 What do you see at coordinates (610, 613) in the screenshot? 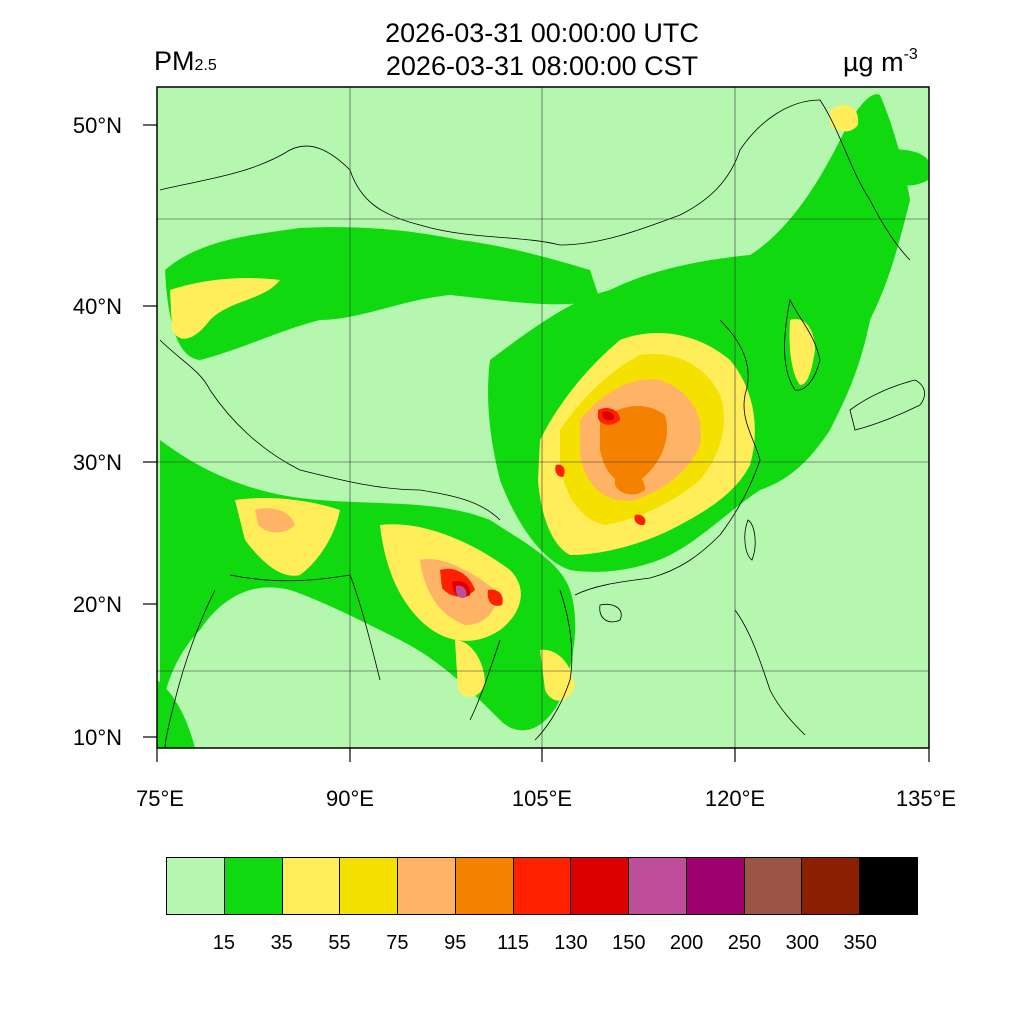
I see `hainan-outline` at bounding box center [610, 613].